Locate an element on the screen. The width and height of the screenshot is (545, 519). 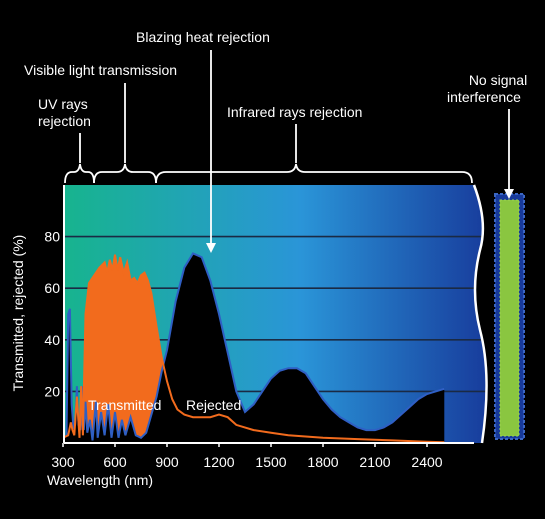
visible-label: Visible light transmission is located at coordinates (100, 70).